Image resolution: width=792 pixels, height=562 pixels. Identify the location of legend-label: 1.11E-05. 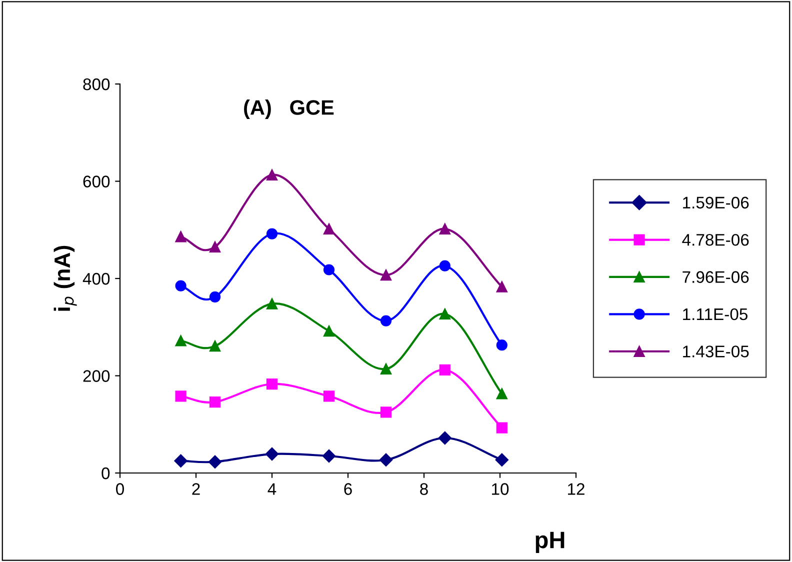
(715, 314).